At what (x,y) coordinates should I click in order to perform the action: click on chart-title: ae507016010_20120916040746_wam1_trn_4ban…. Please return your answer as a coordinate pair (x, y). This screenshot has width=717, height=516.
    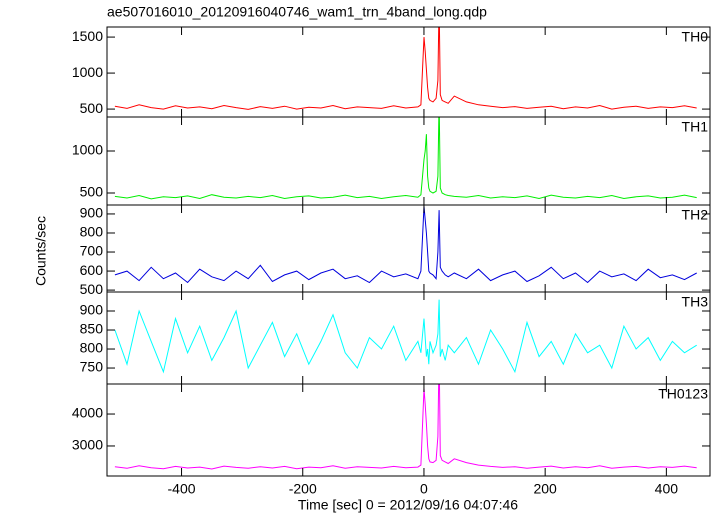
    Looking at the image, I should click on (297, 12).